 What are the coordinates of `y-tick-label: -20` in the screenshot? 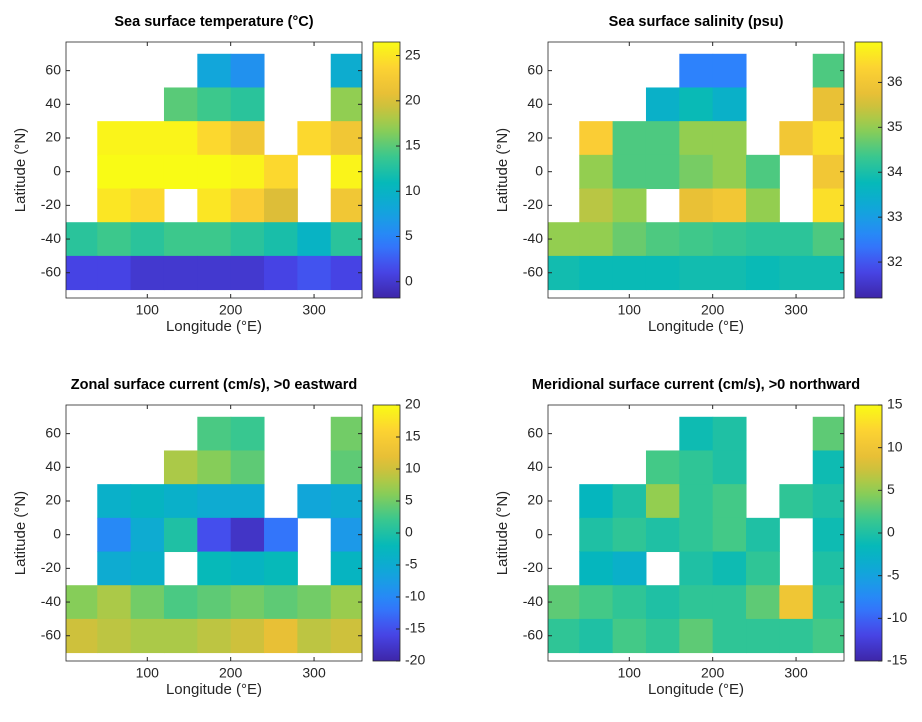 It's located at (51, 567).